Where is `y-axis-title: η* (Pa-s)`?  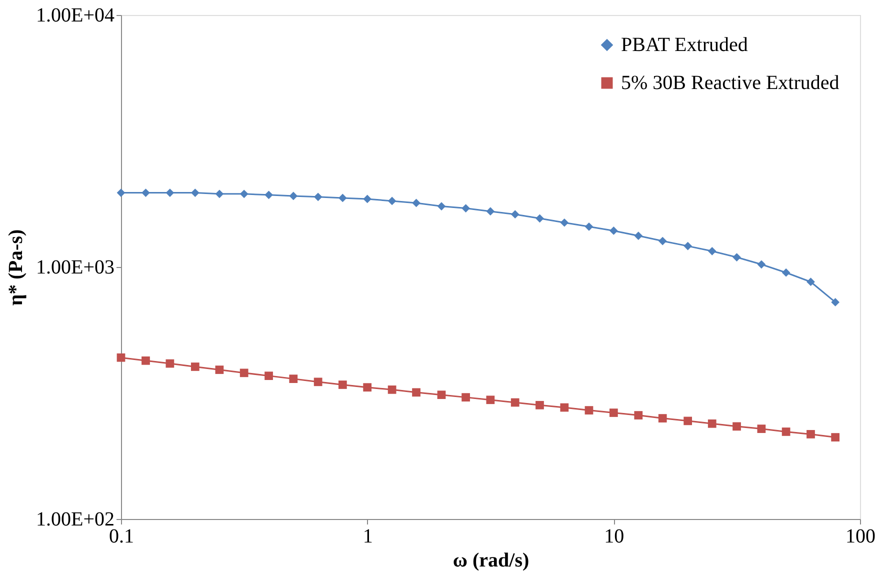
y-axis-title: η* (Pa-s) is located at coordinates (16, 267).